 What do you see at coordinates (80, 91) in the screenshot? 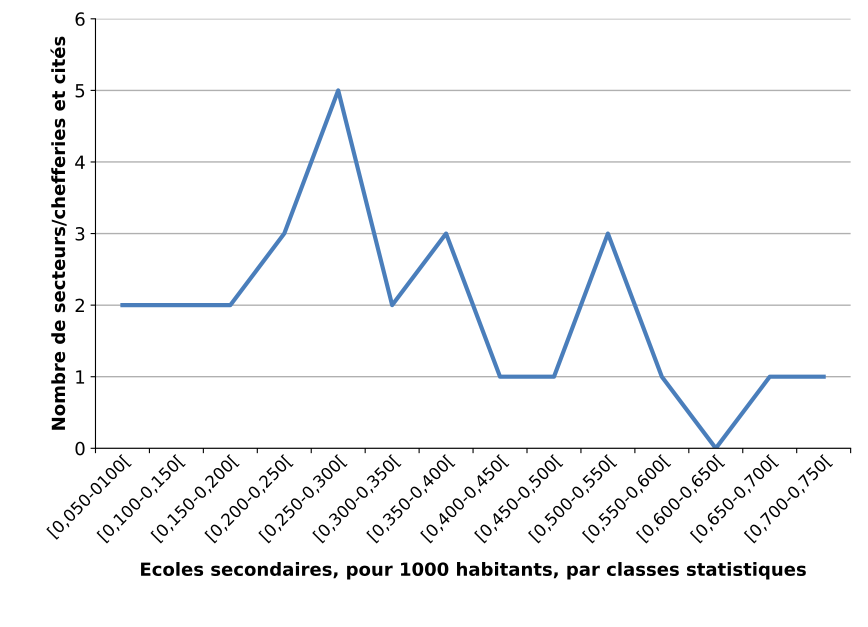
I see `y-tick-label: 5` at bounding box center [80, 91].